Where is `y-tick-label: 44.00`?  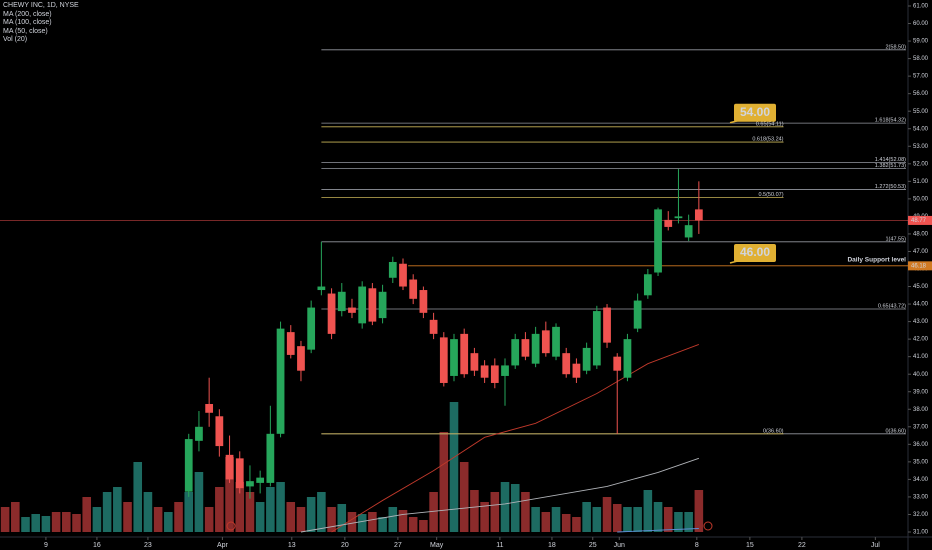
y-tick-label: 44.00 is located at coordinates (921, 305).